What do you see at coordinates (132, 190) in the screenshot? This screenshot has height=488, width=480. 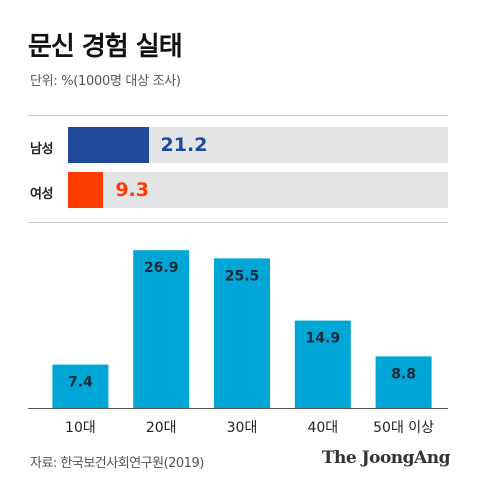 I see `gender-value-female: 9.3` at bounding box center [132, 190].